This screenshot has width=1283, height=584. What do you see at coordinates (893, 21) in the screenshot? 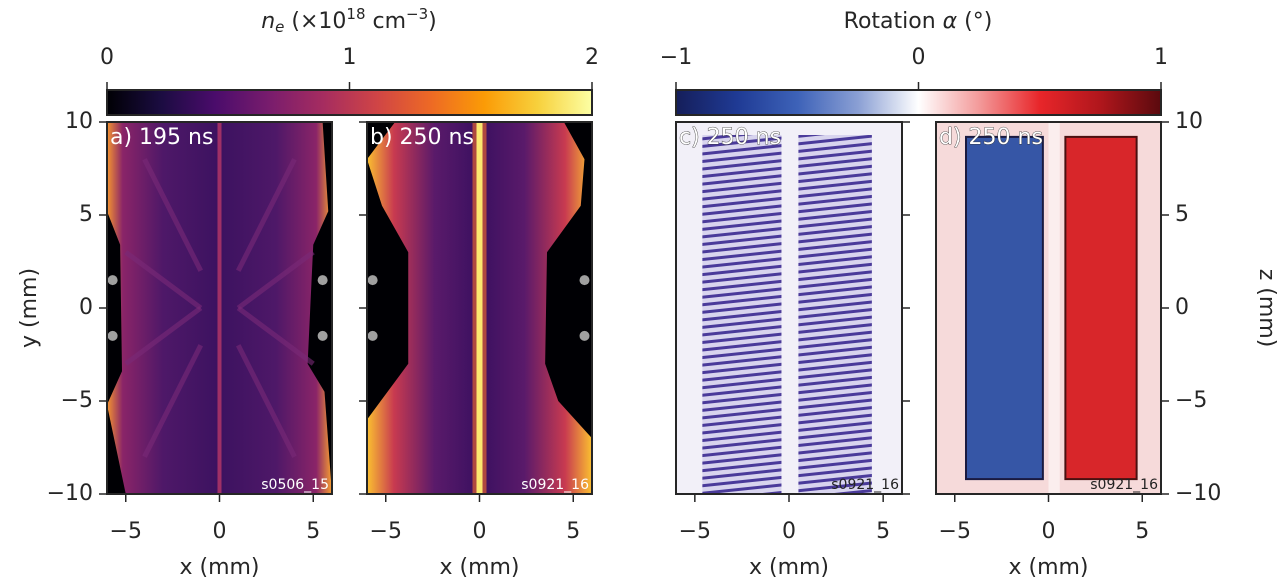
I see `label-part: Rotation` at bounding box center [893, 21].